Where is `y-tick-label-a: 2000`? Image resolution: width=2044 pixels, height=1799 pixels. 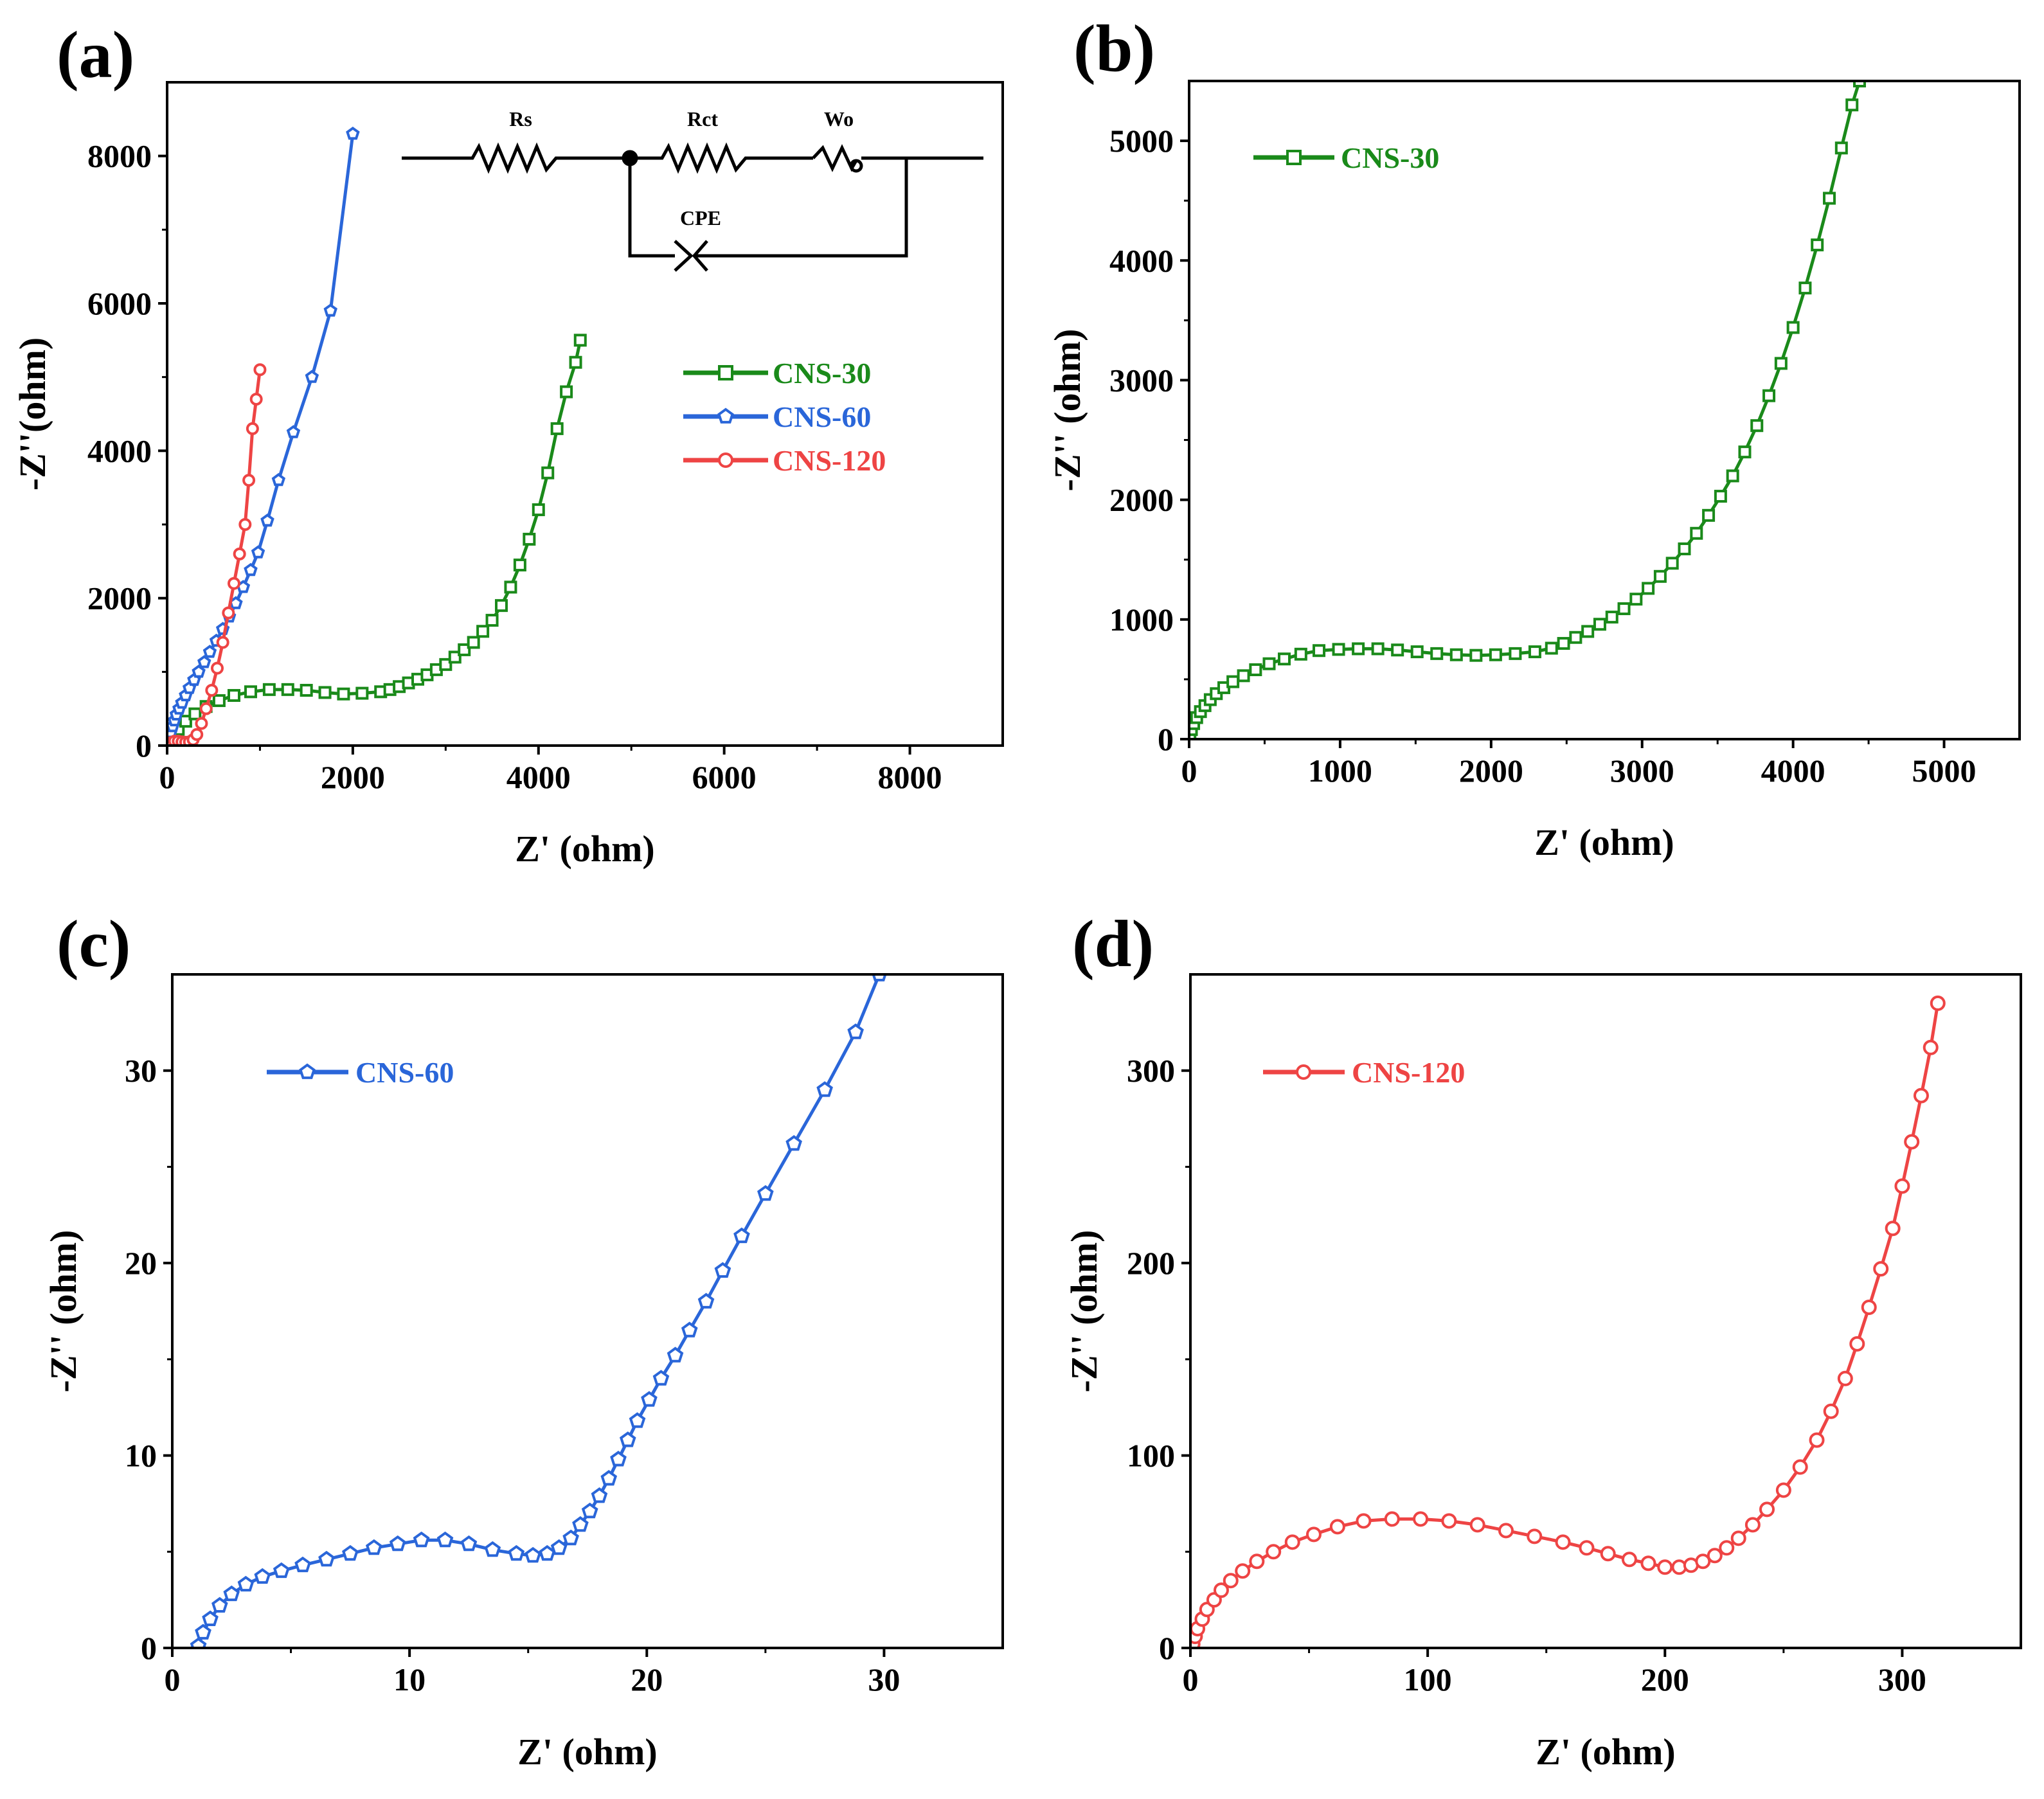 y-tick-label-a: 2000 is located at coordinates (119, 598).